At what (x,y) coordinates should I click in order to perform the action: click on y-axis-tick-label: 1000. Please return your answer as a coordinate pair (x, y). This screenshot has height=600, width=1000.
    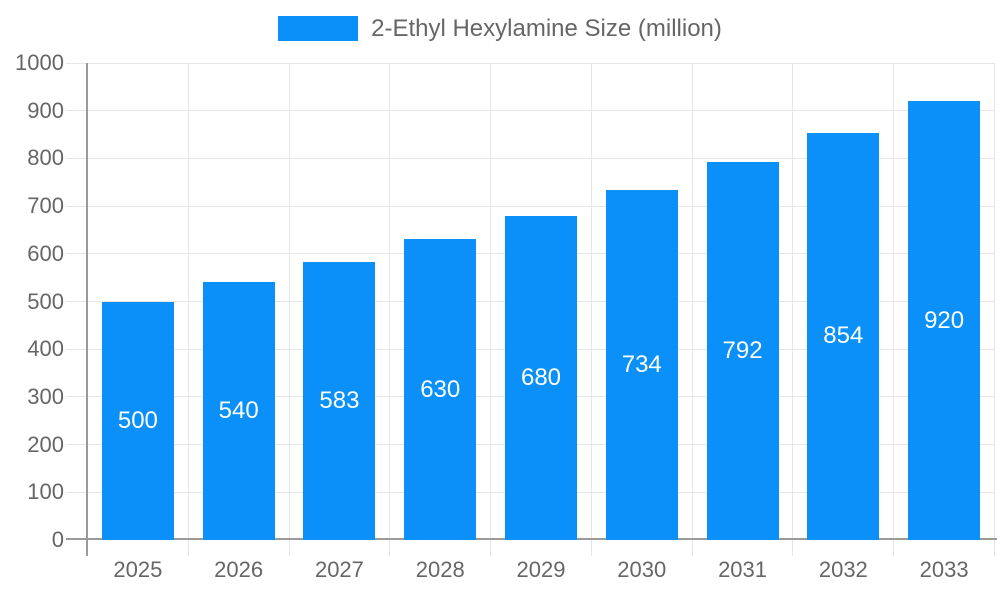
    Looking at the image, I should click on (39, 62).